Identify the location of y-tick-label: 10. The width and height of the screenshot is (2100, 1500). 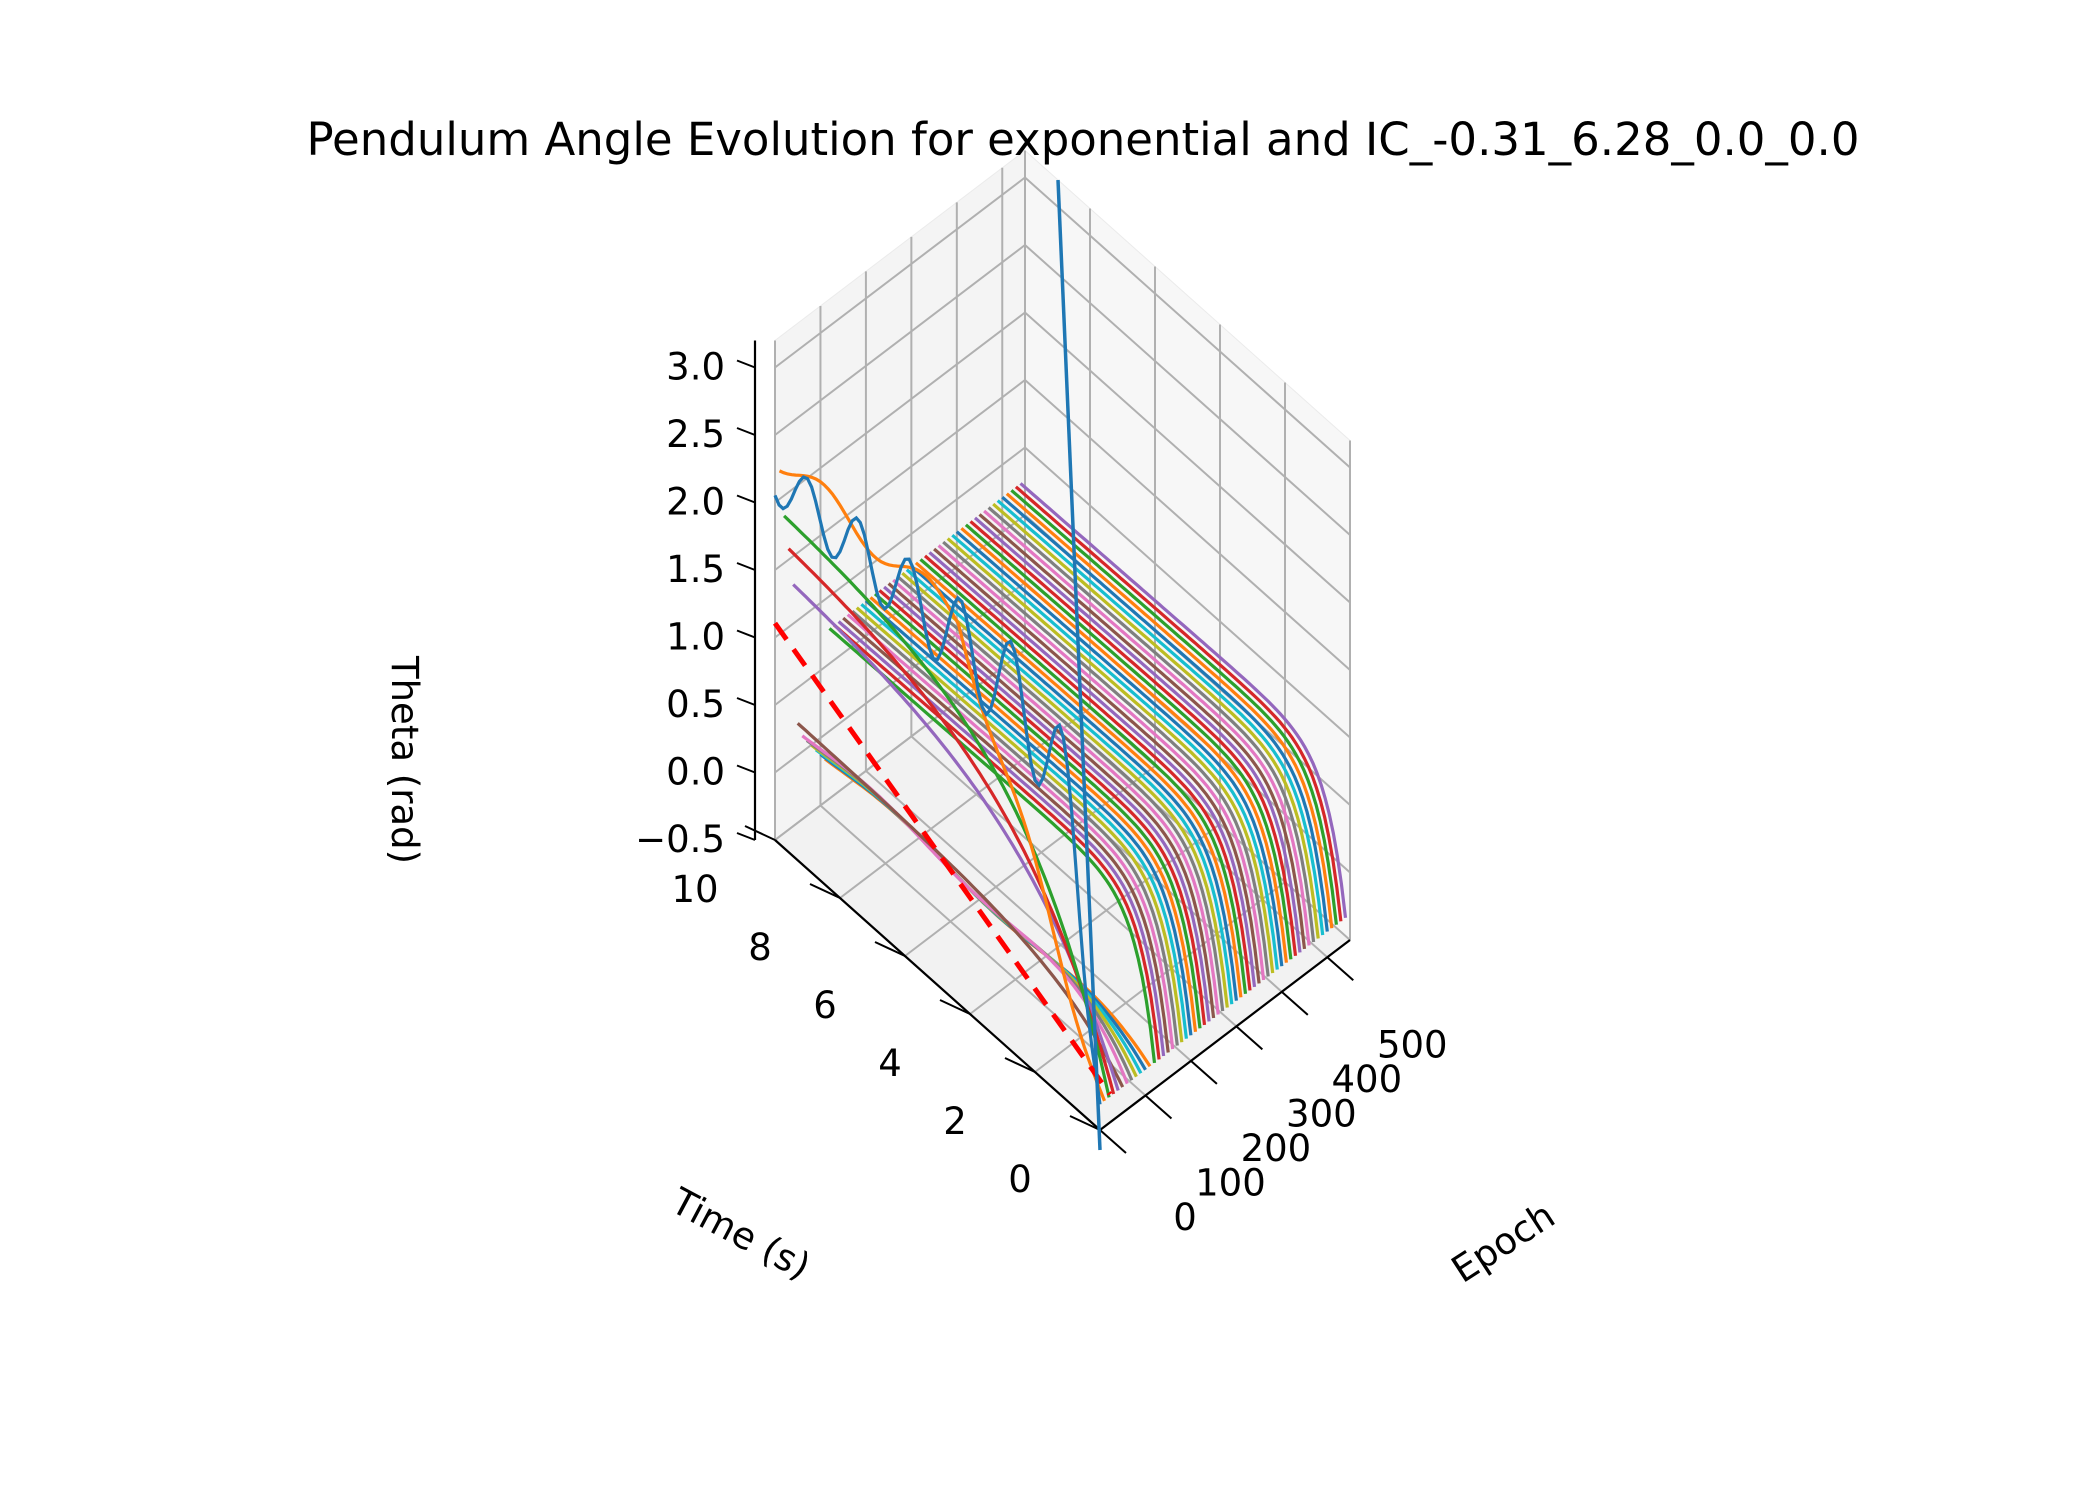
(694, 889).